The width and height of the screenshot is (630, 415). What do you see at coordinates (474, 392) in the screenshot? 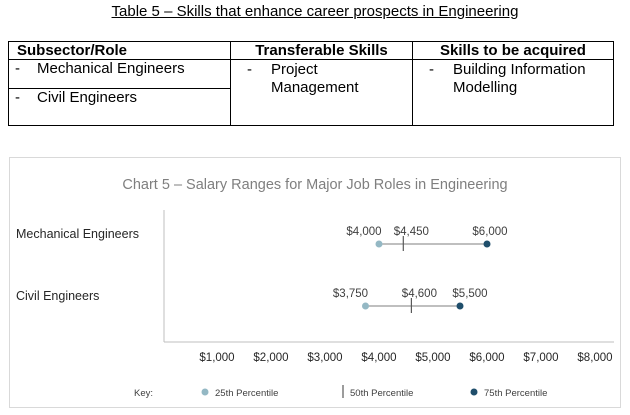
I see `legend-p75-marker` at bounding box center [474, 392].